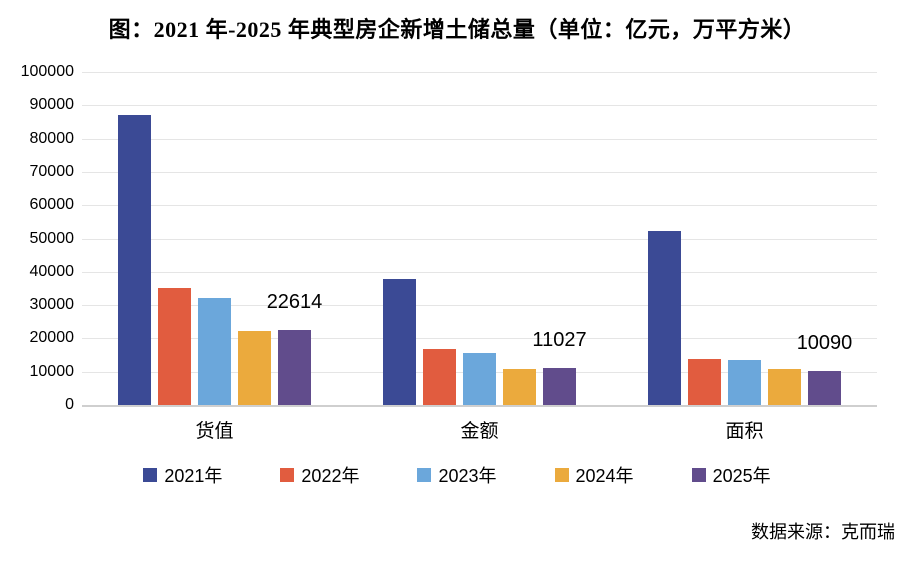  What do you see at coordinates (174, 346) in the screenshot?
I see `bar-2022年-货值` at bounding box center [174, 346].